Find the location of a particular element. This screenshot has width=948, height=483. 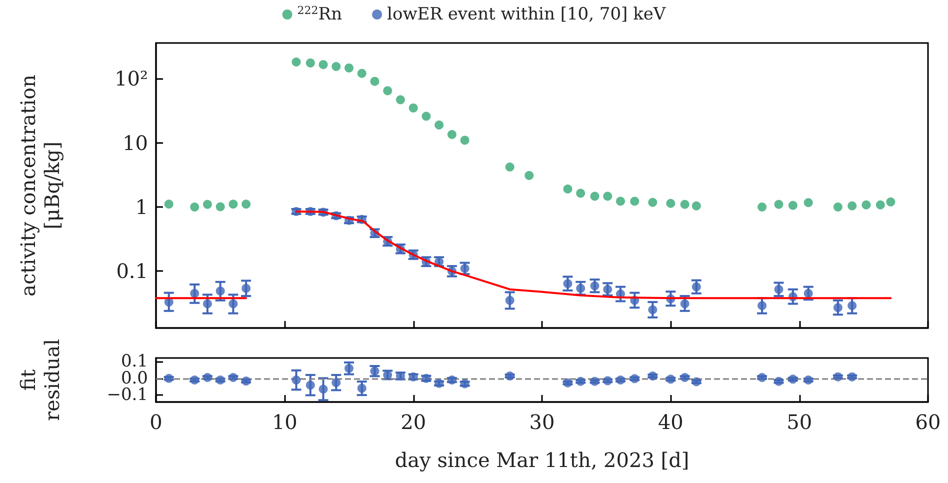

y-tick-label: 10 is located at coordinates (135, 142).